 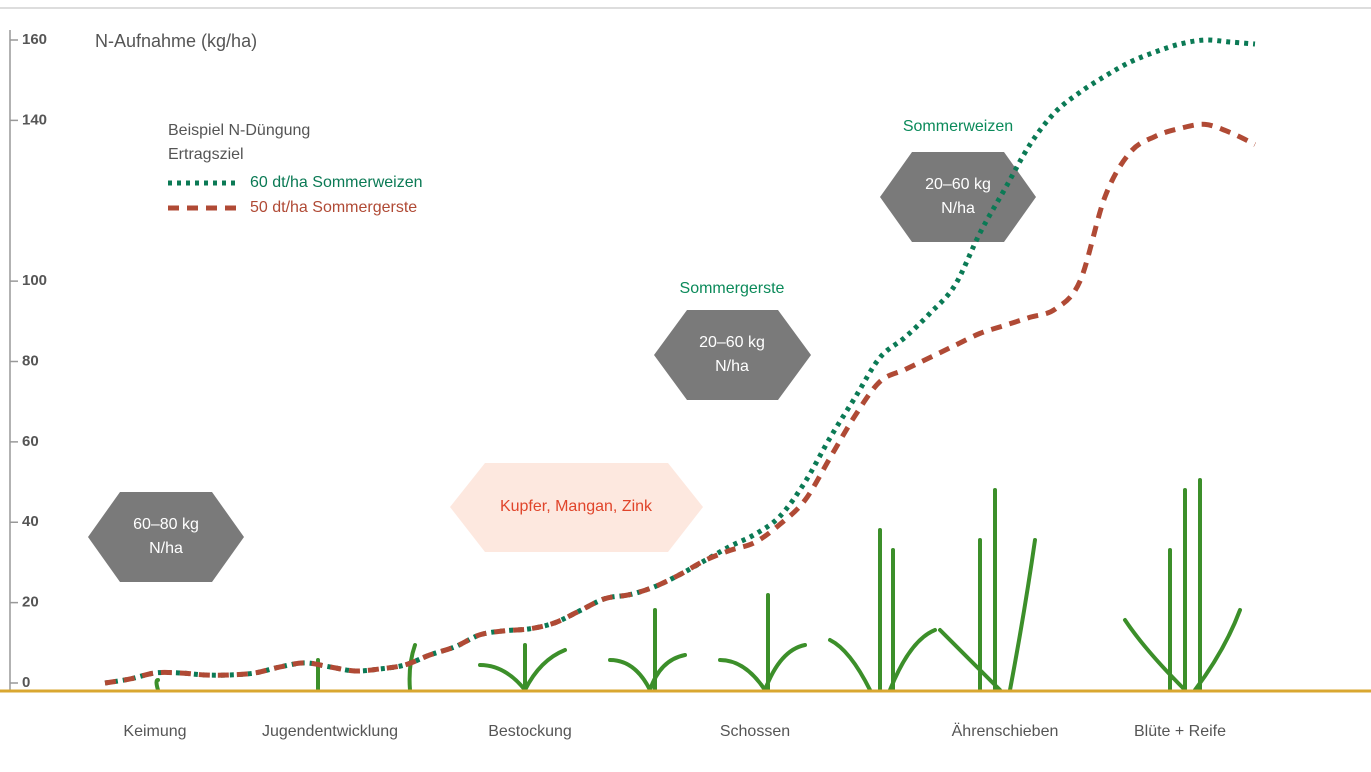 I want to click on legend-label: 60 dt/ha Sommerweizen, so click(x=336, y=182).